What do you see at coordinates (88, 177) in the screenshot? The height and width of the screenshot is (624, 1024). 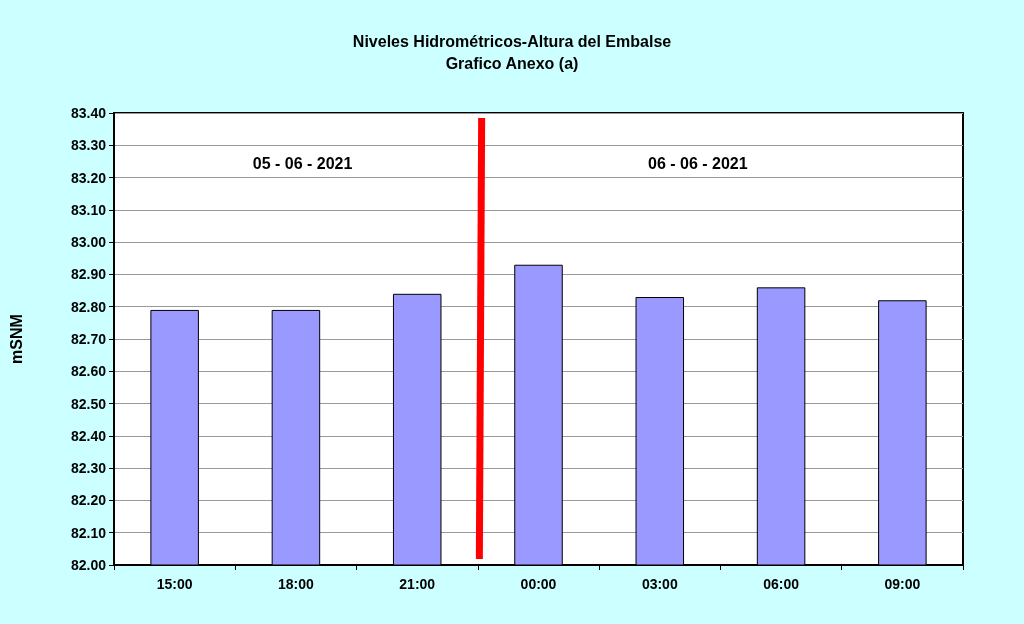 I see `y-tick-label: 83.20` at bounding box center [88, 177].